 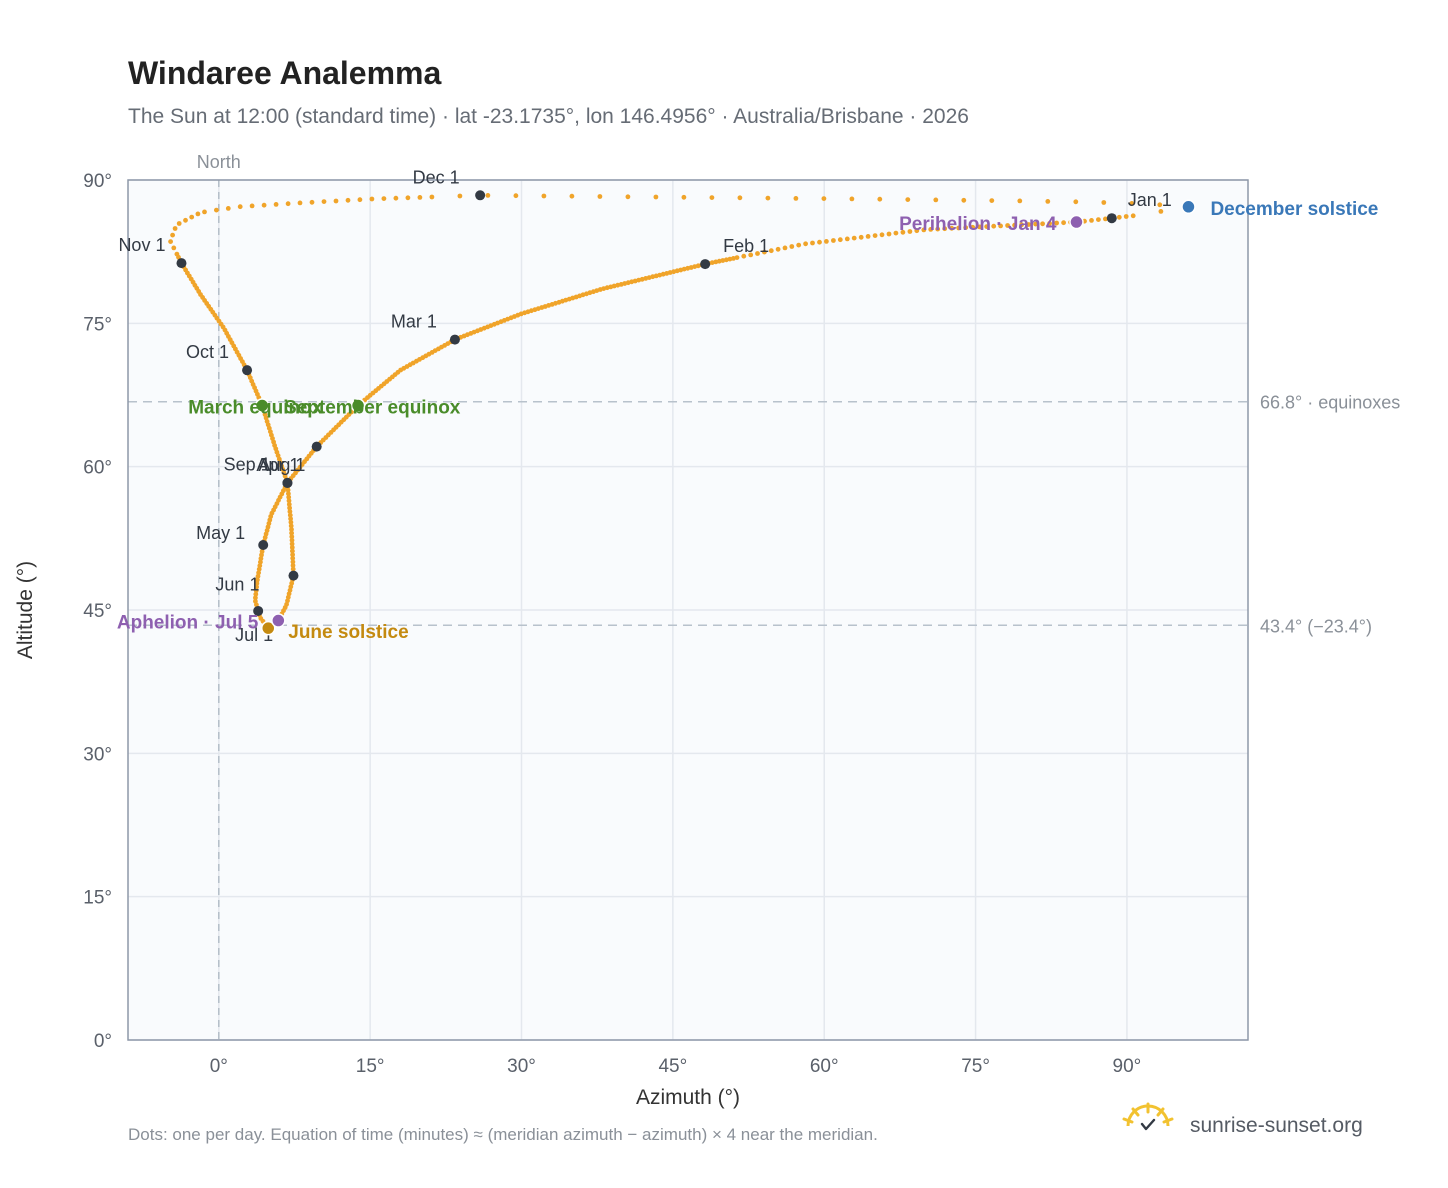 I want to click on month-marker-label: Apr 1, so click(x=277, y=465).